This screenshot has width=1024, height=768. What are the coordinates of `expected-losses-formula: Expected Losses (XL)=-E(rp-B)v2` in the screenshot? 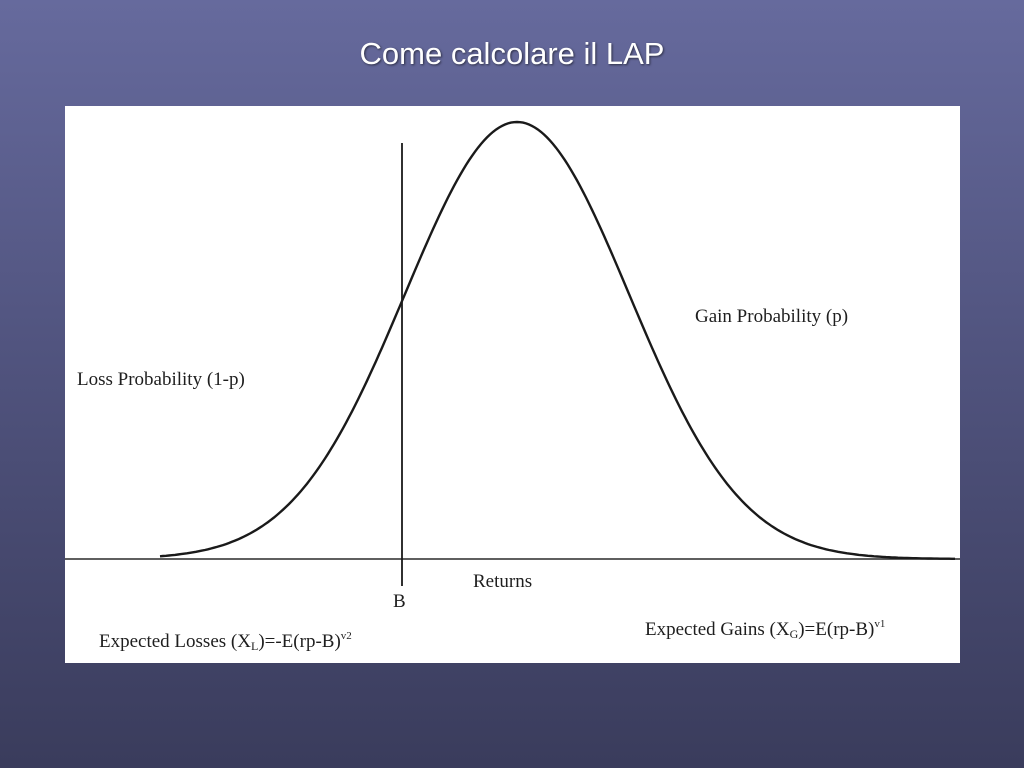 It's located at (225, 642).